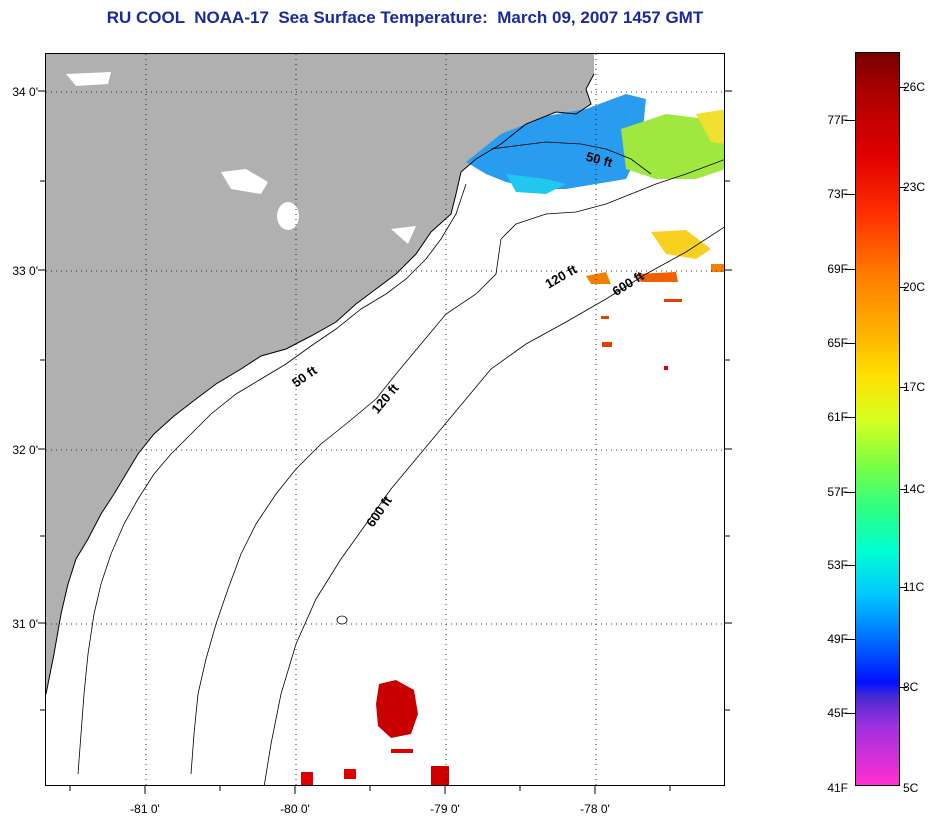 The width and height of the screenshot is (928, 817). What do you see at coordinates (25, 624) in the screenshot?
I see `lat-label-31: 31 0'` at bounding box center [25, 624].